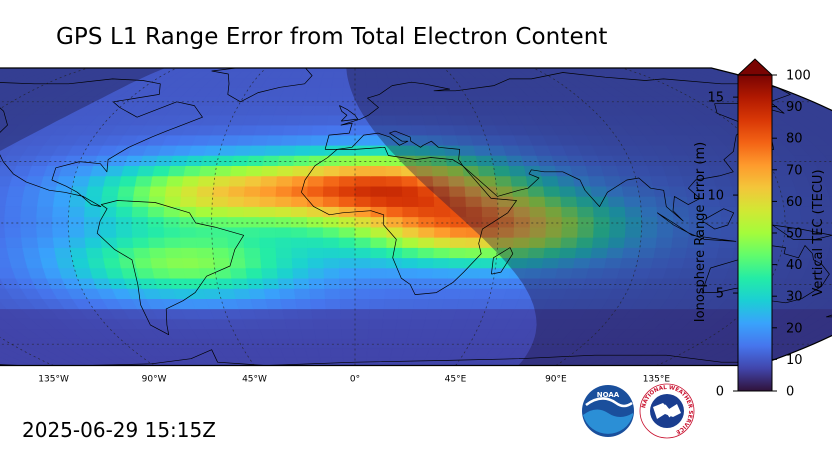 The image size is (832, 468). I want to click on colorbar-gradient, so click(755, 233).